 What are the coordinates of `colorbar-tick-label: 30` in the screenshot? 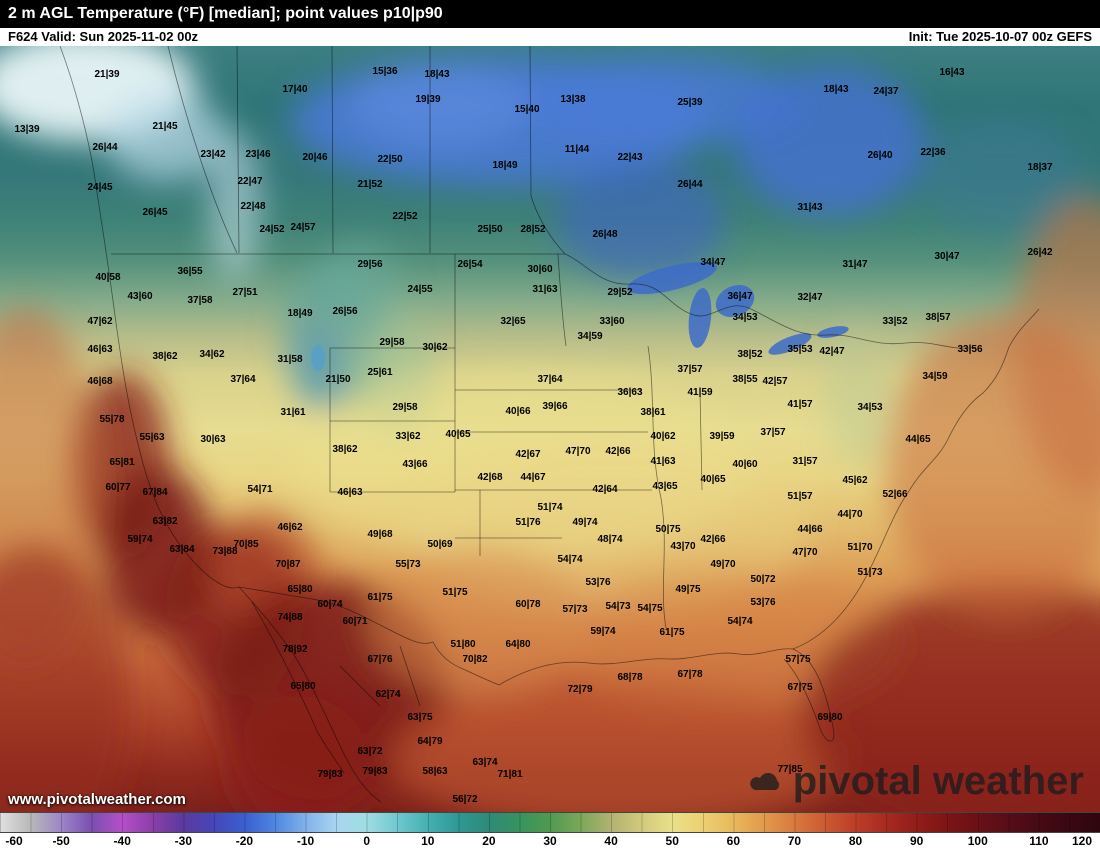 It's located at (550, 841).